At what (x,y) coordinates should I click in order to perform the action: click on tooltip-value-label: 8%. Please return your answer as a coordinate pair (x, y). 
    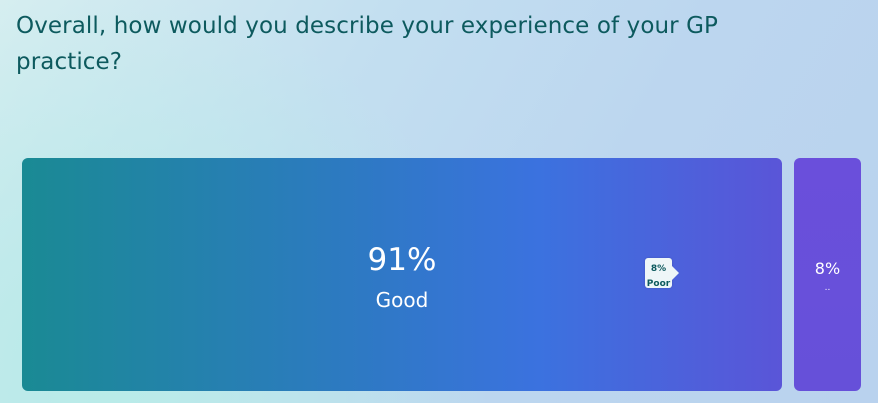
    Looking at the image, I should click on (658, 269).